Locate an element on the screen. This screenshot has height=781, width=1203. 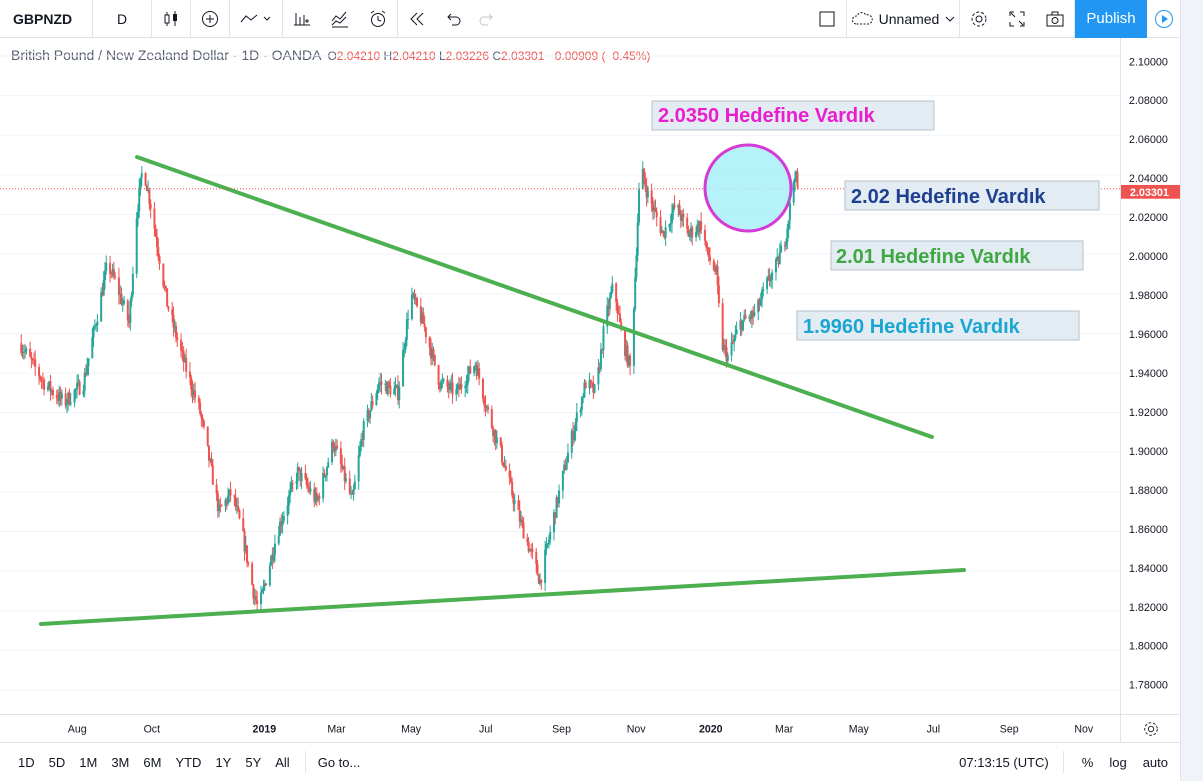
publish-button: Publish is located at coordinates (1111, 19).